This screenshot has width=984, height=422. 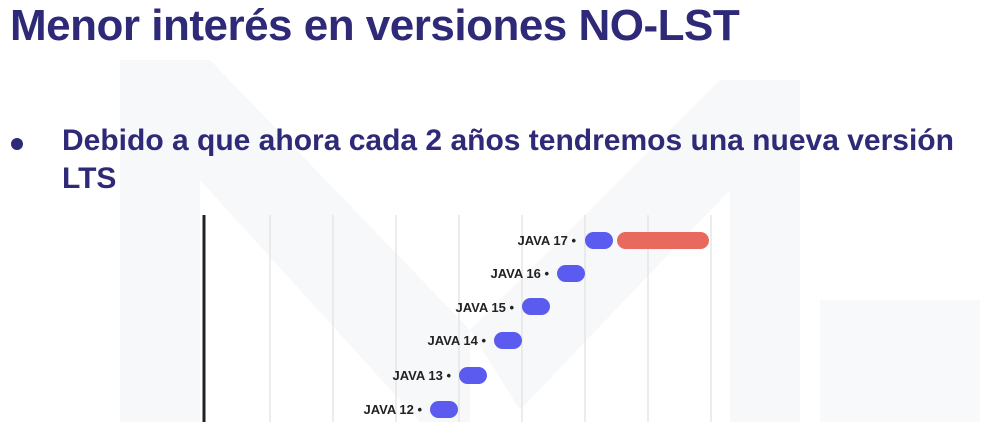 What do you see at coordinates (17, 144) in the screenshot?
I see `bullet-point-icon` at bounding box center [17, 144].